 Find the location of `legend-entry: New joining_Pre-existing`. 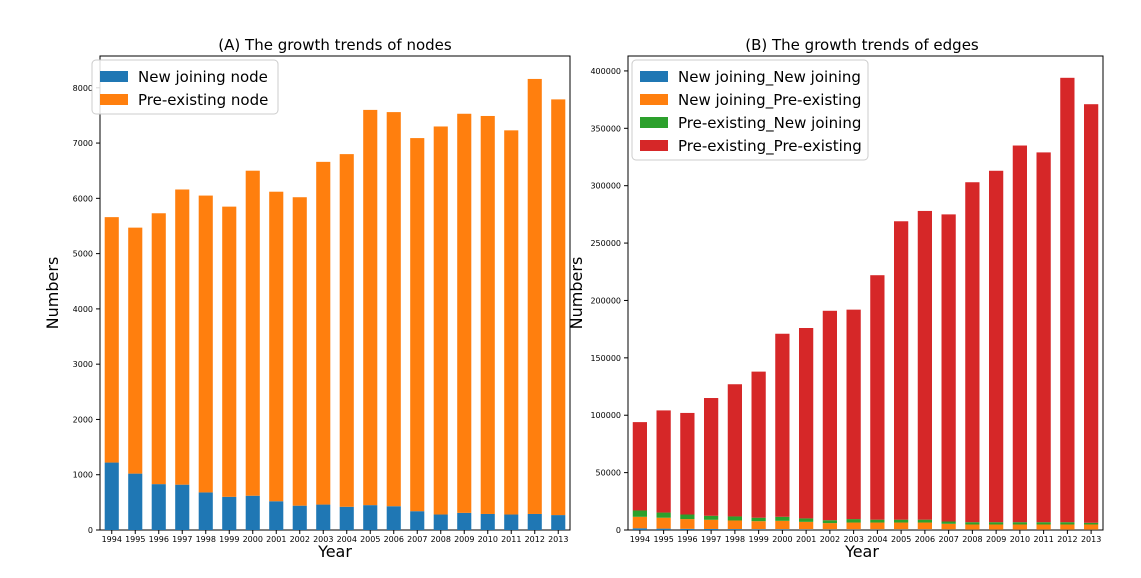

legend-entry: New joining_Pre-existing is located at coordinates (769, 100).